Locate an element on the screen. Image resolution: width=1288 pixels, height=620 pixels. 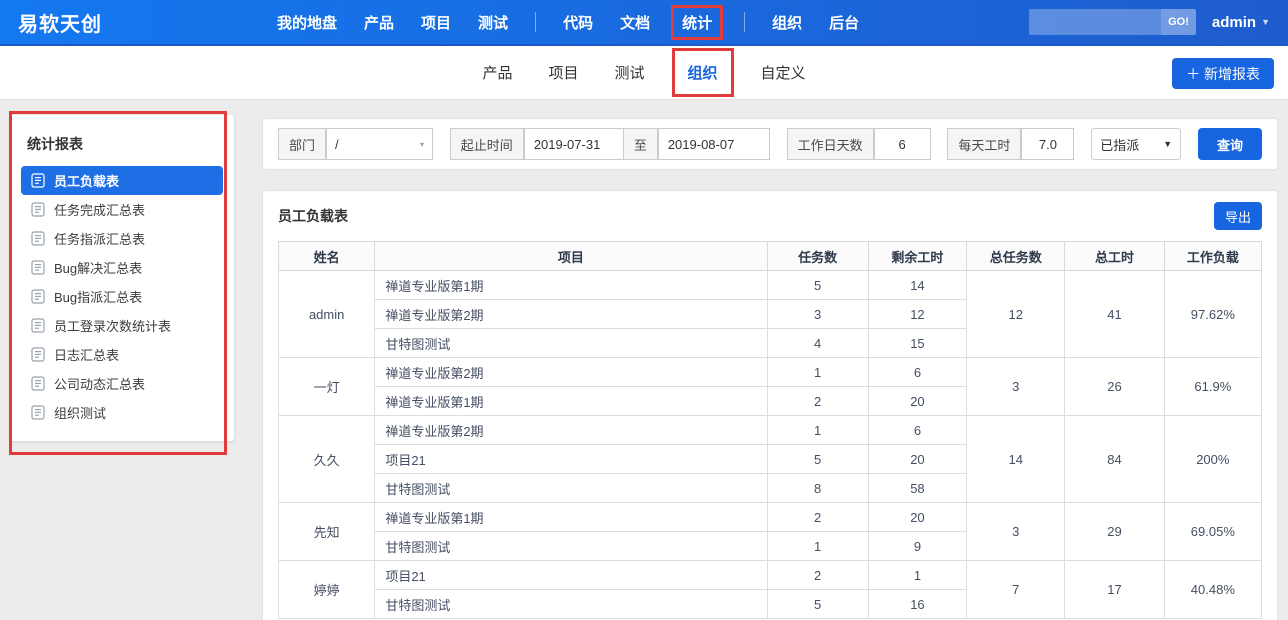
sidebar-item-label: 员工负载表 is located at coordinates (87, 181).